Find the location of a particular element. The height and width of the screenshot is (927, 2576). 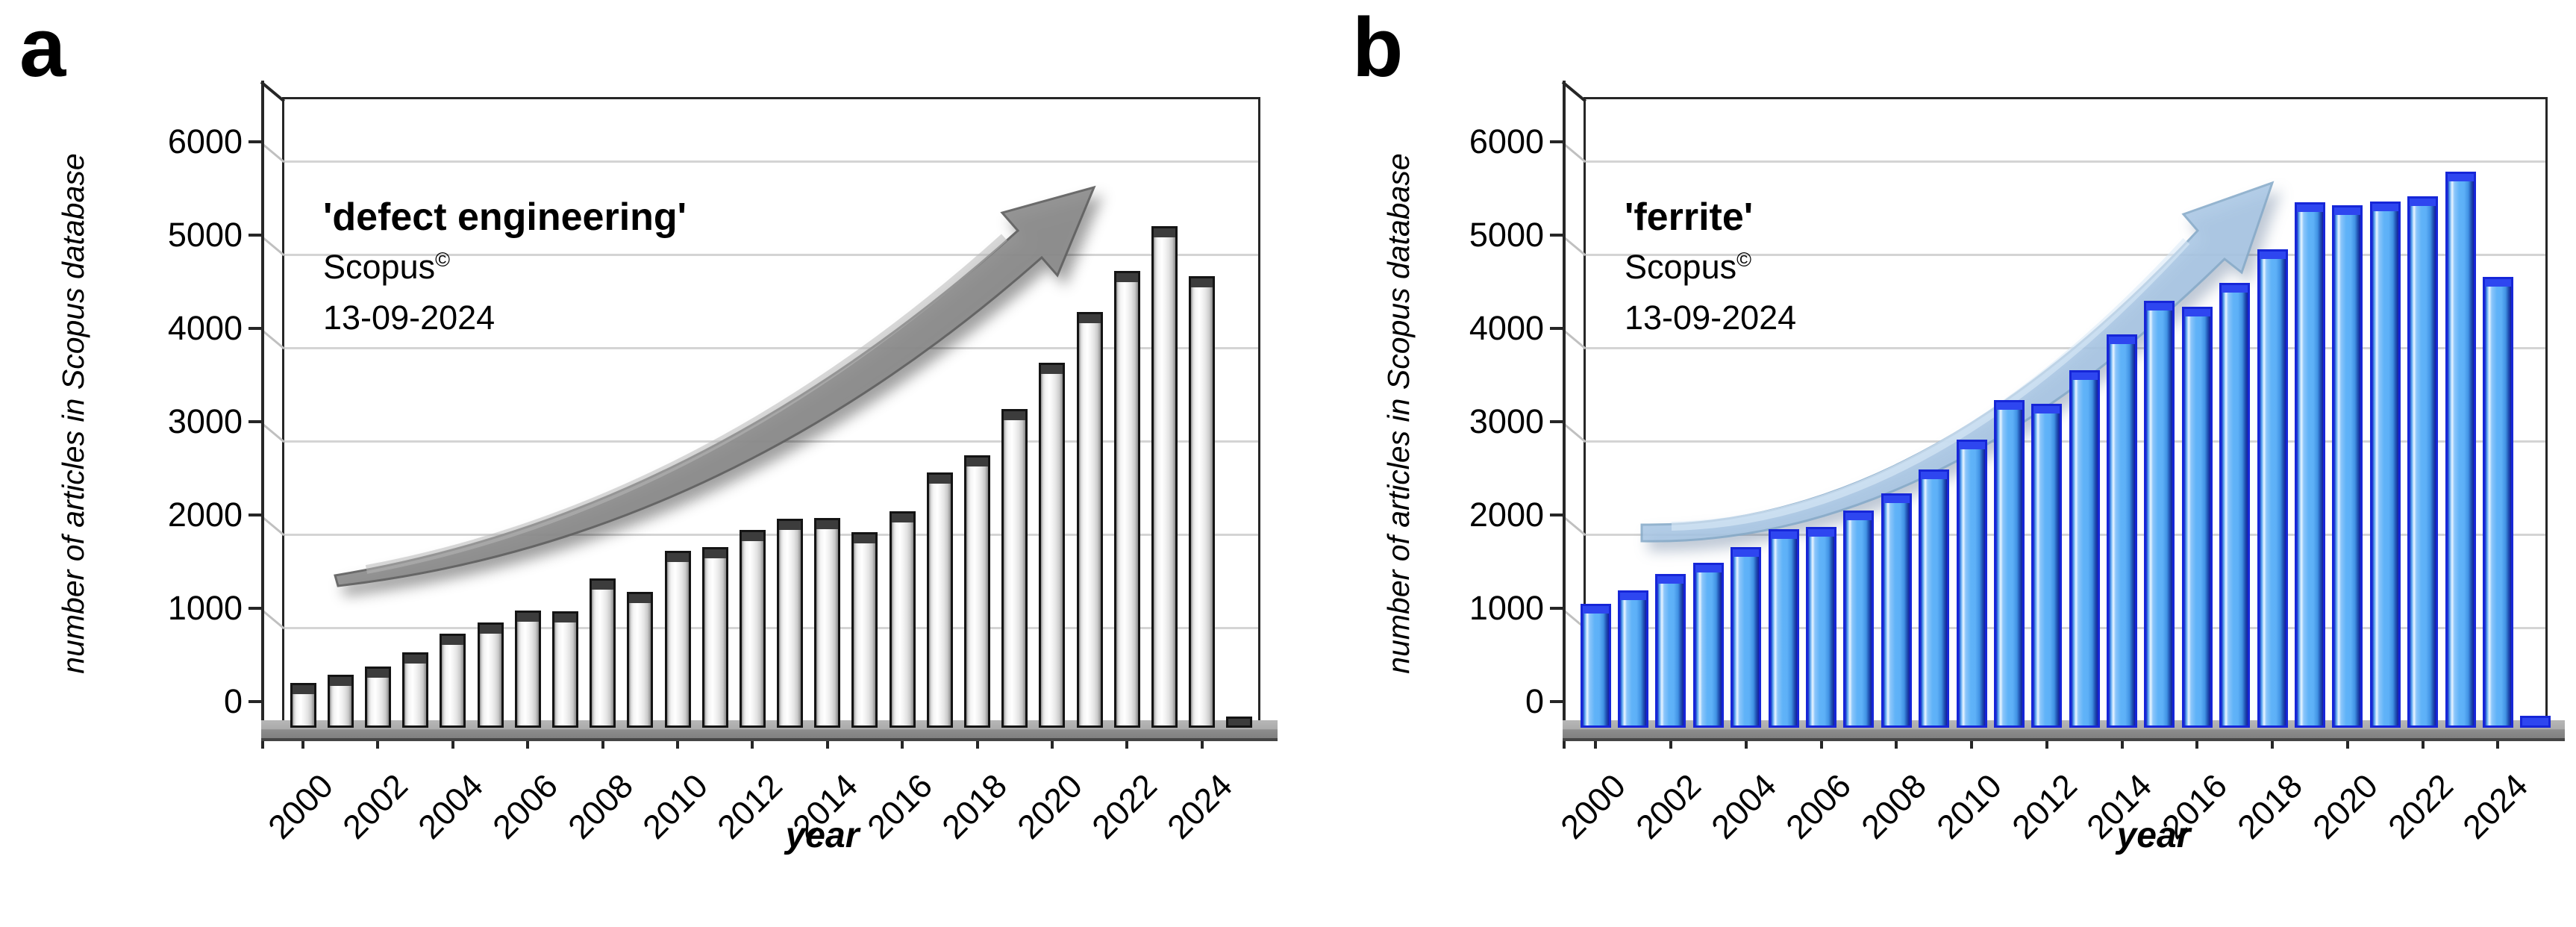

trend-arrow-highlight is located at coordinates (1930, 384).